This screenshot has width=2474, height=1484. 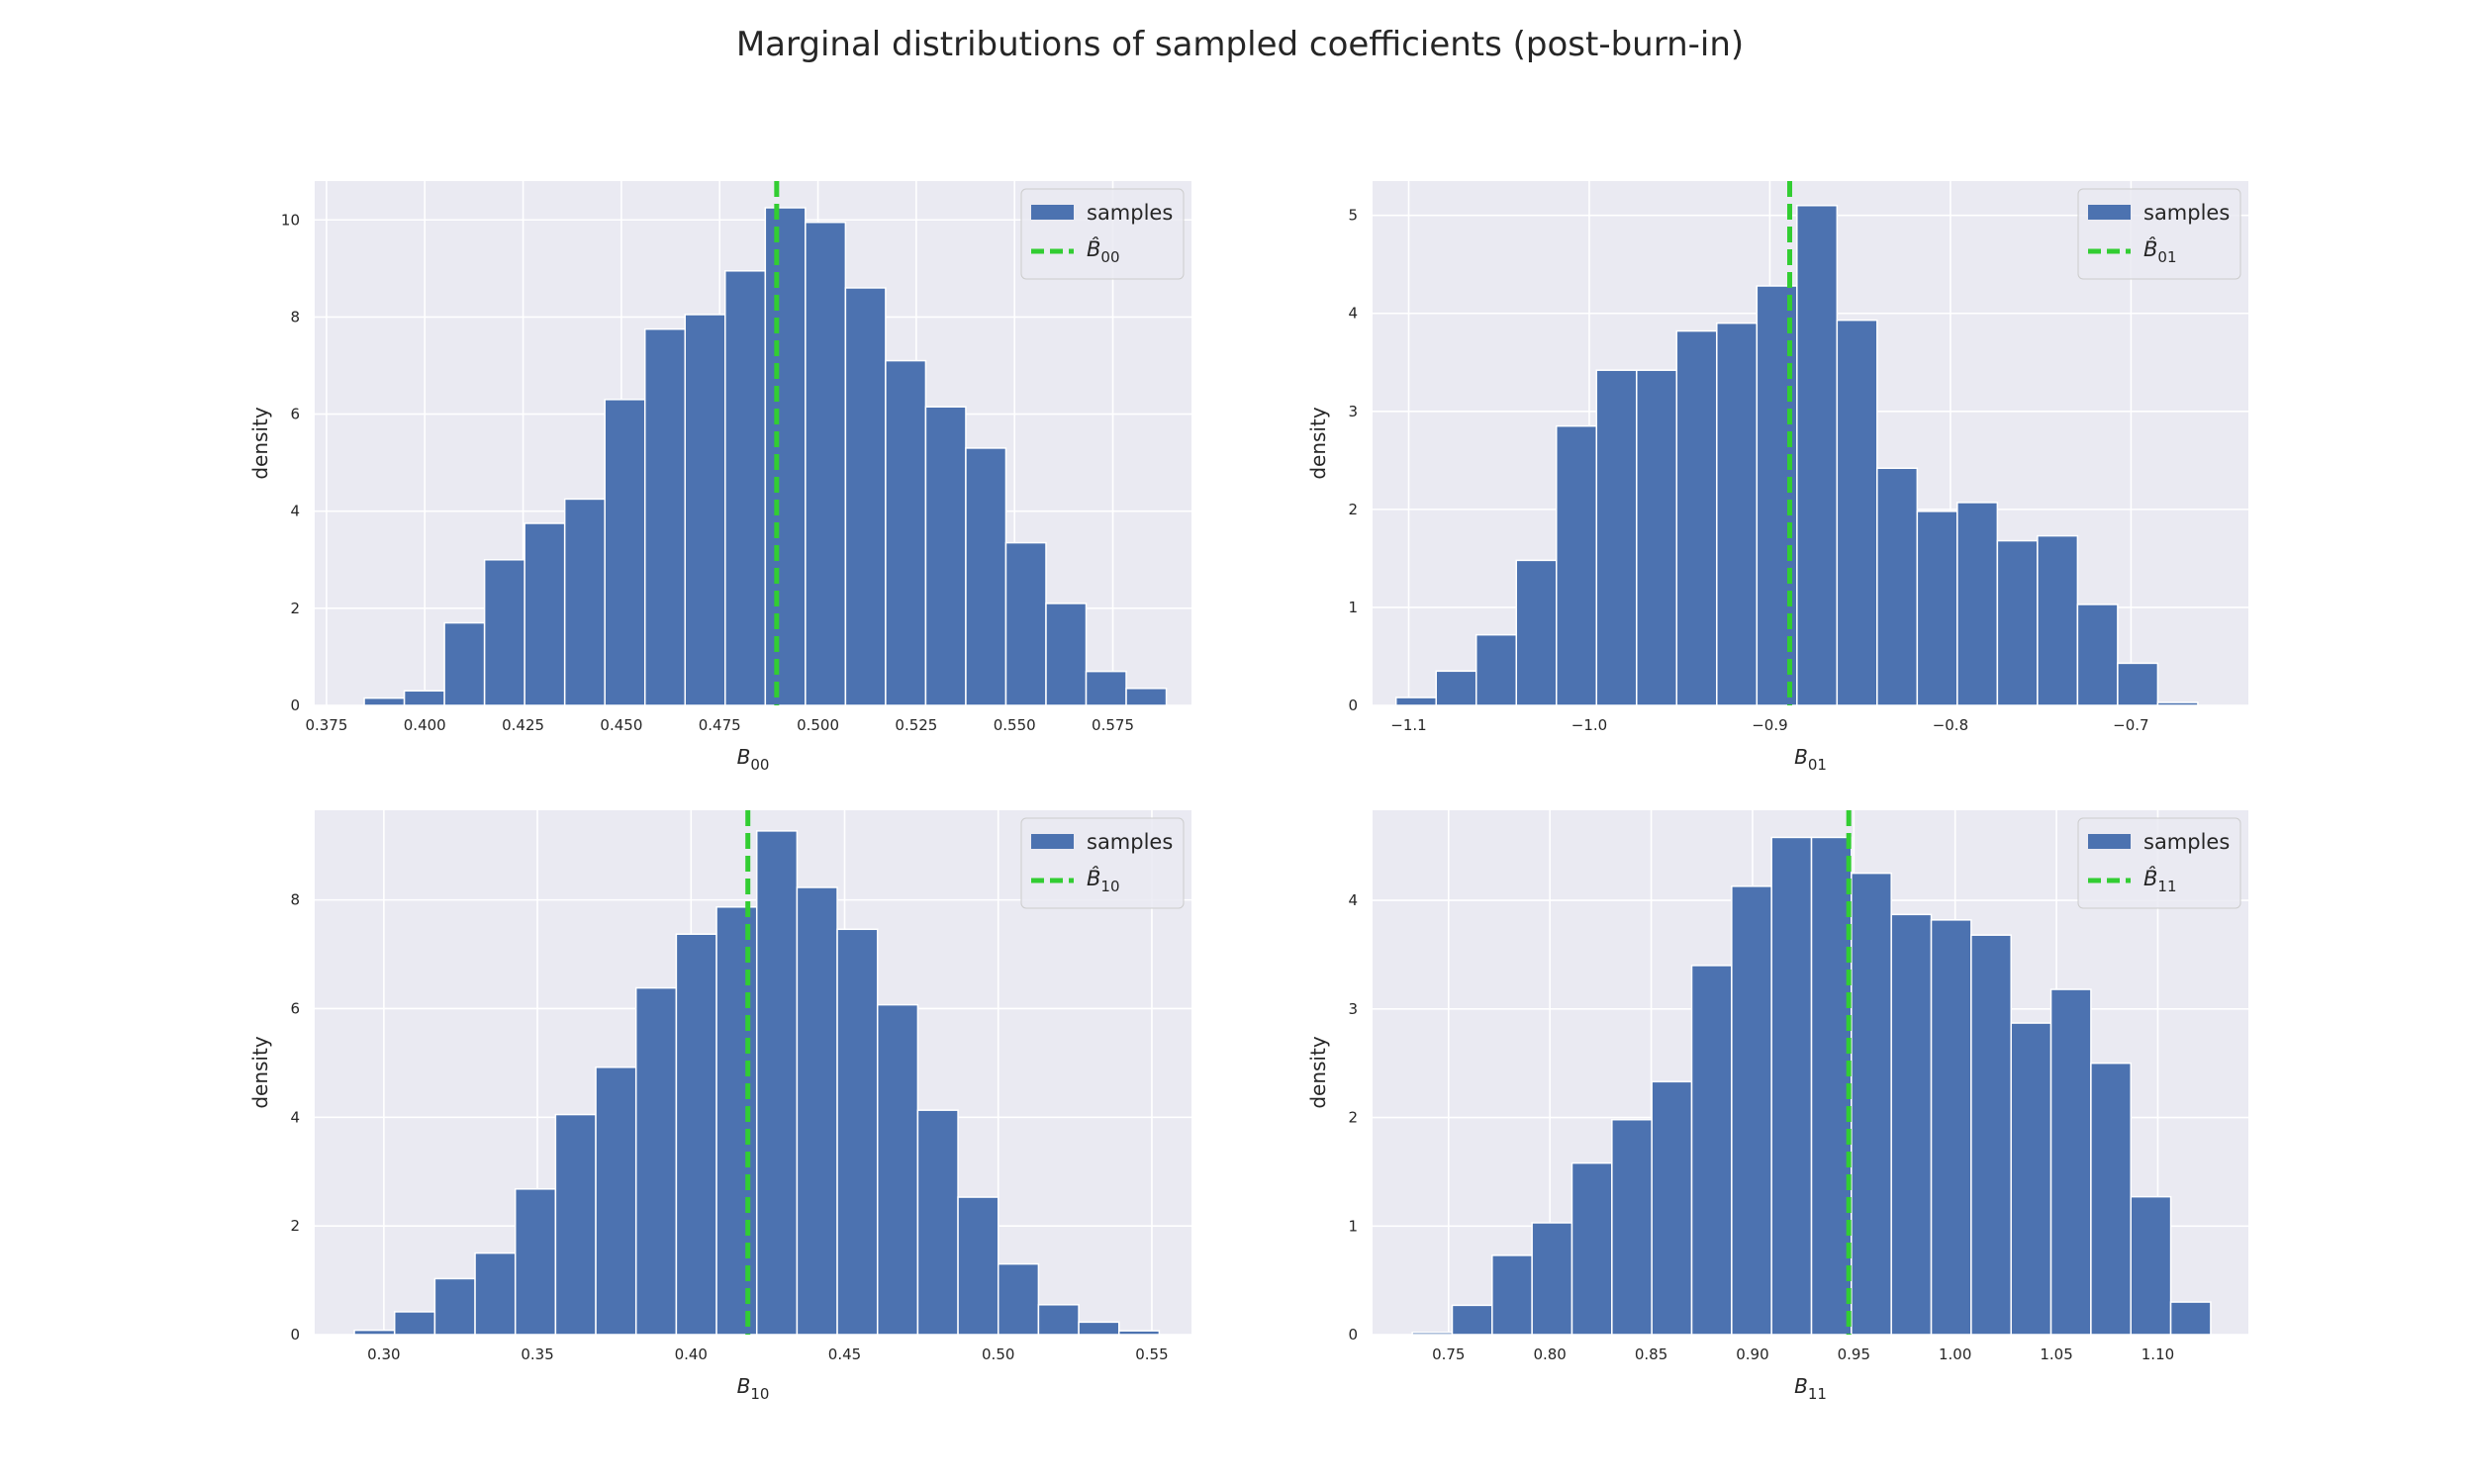 What do you see at coordinates (425, 725) in the screenshot?
I see `x-tick-label: 0.400` at bounding box center [425, 725].